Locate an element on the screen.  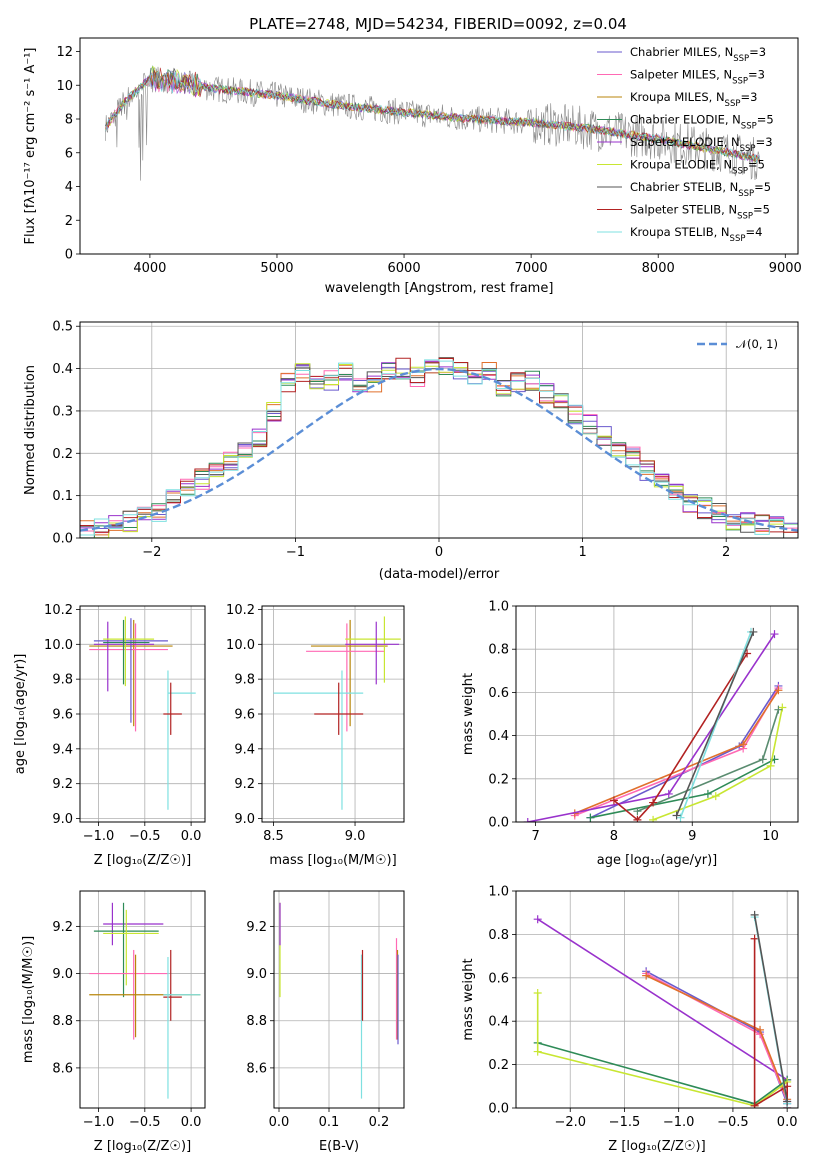
histogram-step-line is located at coordinates (439, 447).